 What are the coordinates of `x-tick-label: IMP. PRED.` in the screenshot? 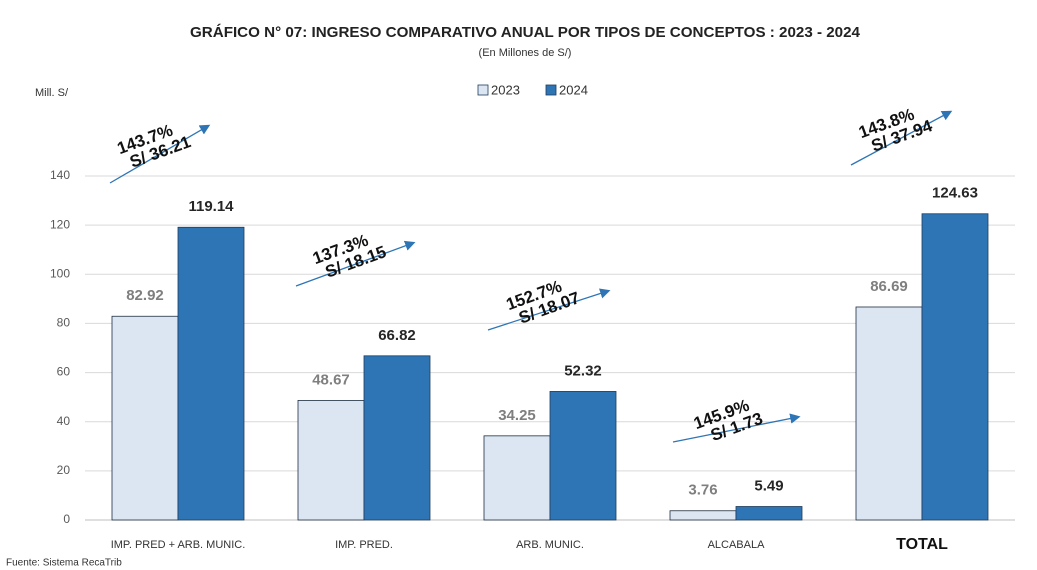 It's located at (364, 545).